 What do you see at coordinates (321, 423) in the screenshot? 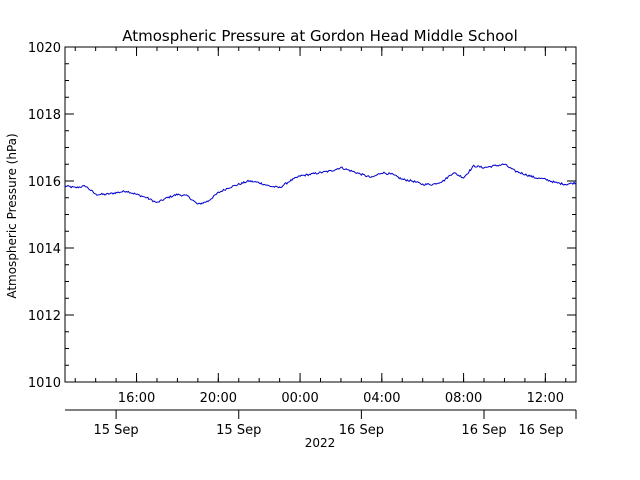
I see `date-axis: 15 Sep 15 Sep 16 Sep 16 Sep 16 Sep` at bounding box center [321, 423].